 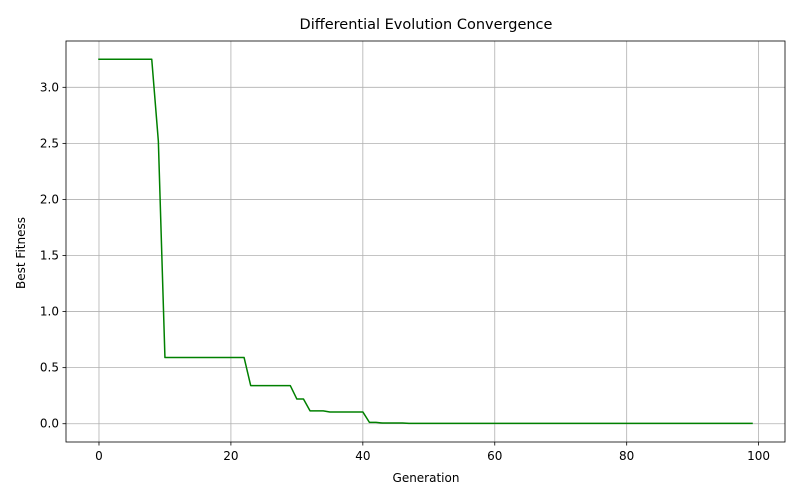 What do you see at coordinates (426, 478) in the screenshot?
I see `x-axis-label: Generation` at bounding box center [426, 478].